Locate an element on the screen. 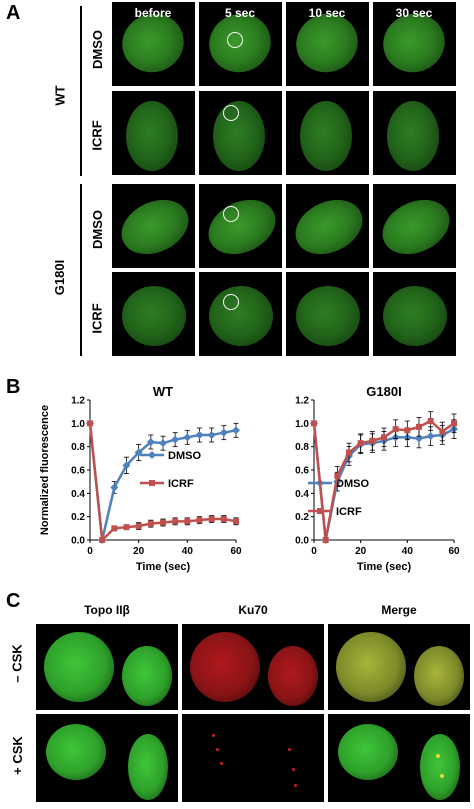 Image resolution: width=474 pixels, height=809 pixels. group-wt-label: WT is located at coordinates (60, 95).